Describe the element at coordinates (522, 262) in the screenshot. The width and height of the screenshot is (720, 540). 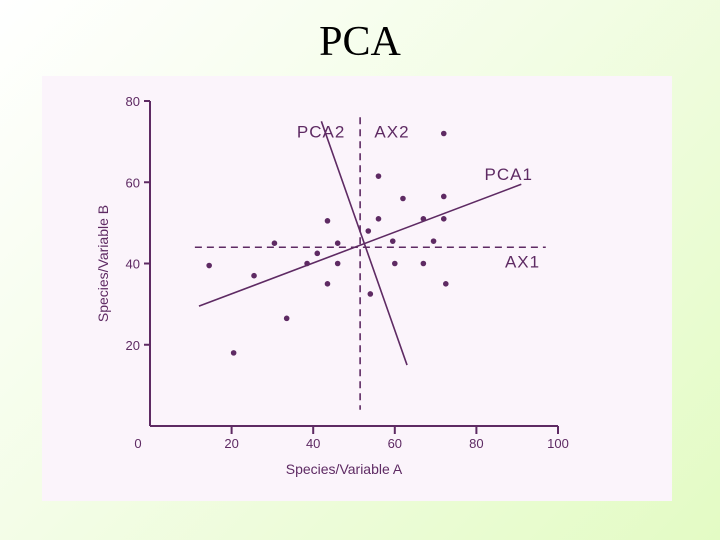
I see `ax1-label: AX1` at that location.